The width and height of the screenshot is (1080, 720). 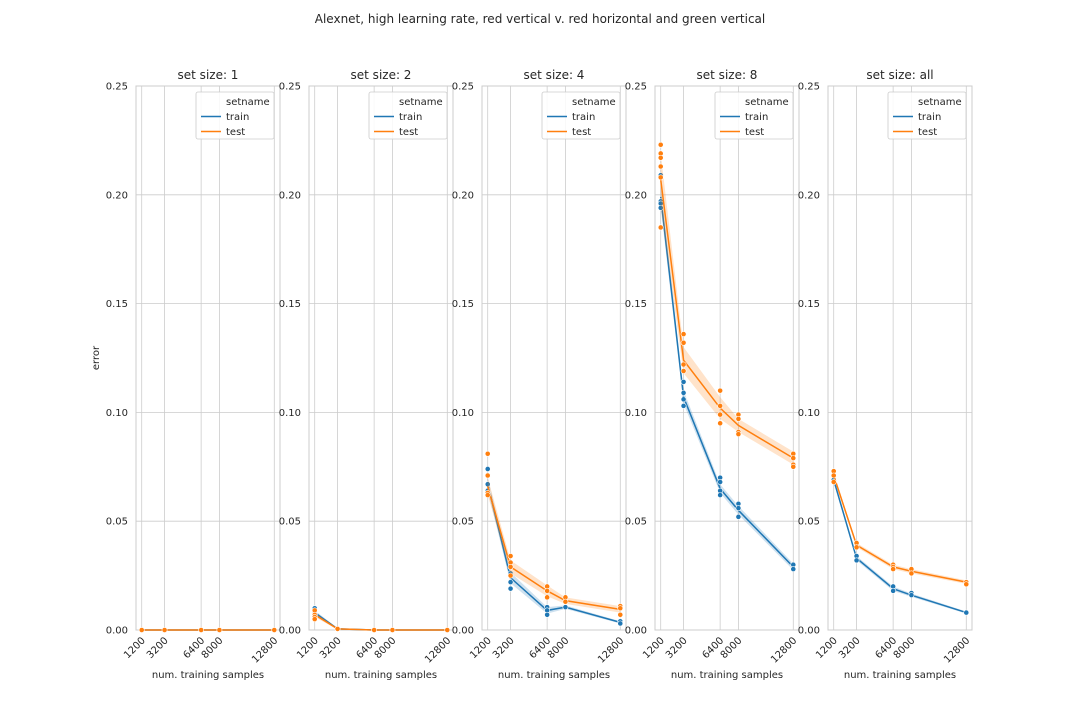 What do you see at coordinates (96, 357) in the screenshot?
I see `y-axis-label: error` at bounding box center [96, 357].